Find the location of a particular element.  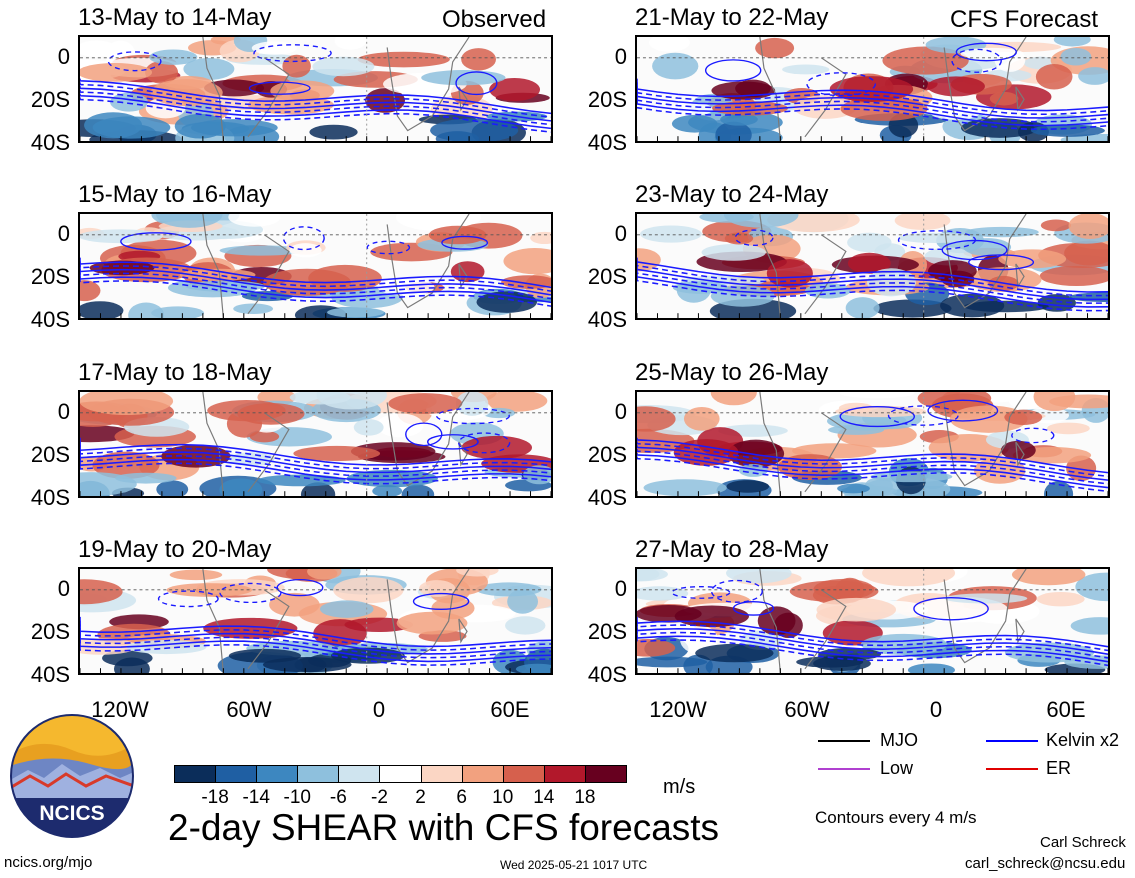

panel-title: 21-May to 22-May is located at coordinates (732, 17).